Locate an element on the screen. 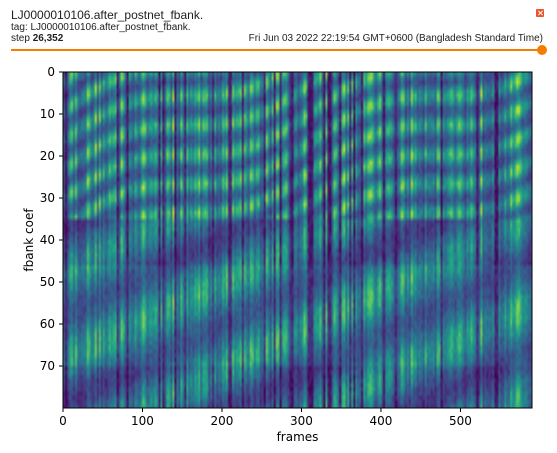 The image size is (557, 453). x-tick-label: 500 is located at coordinates (460, 421).